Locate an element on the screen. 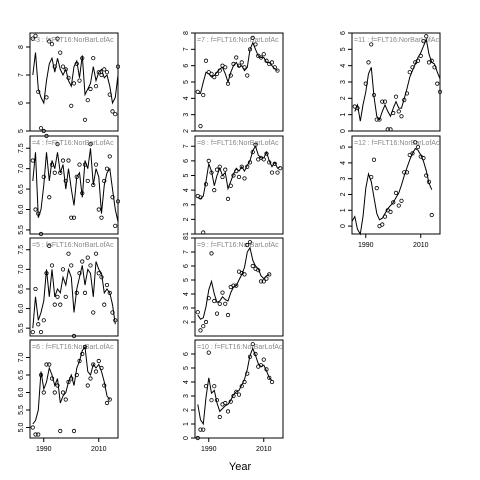  panel-label: =10 : f=FLT16:NorBarLofAc is located at coordinates (240, 347).